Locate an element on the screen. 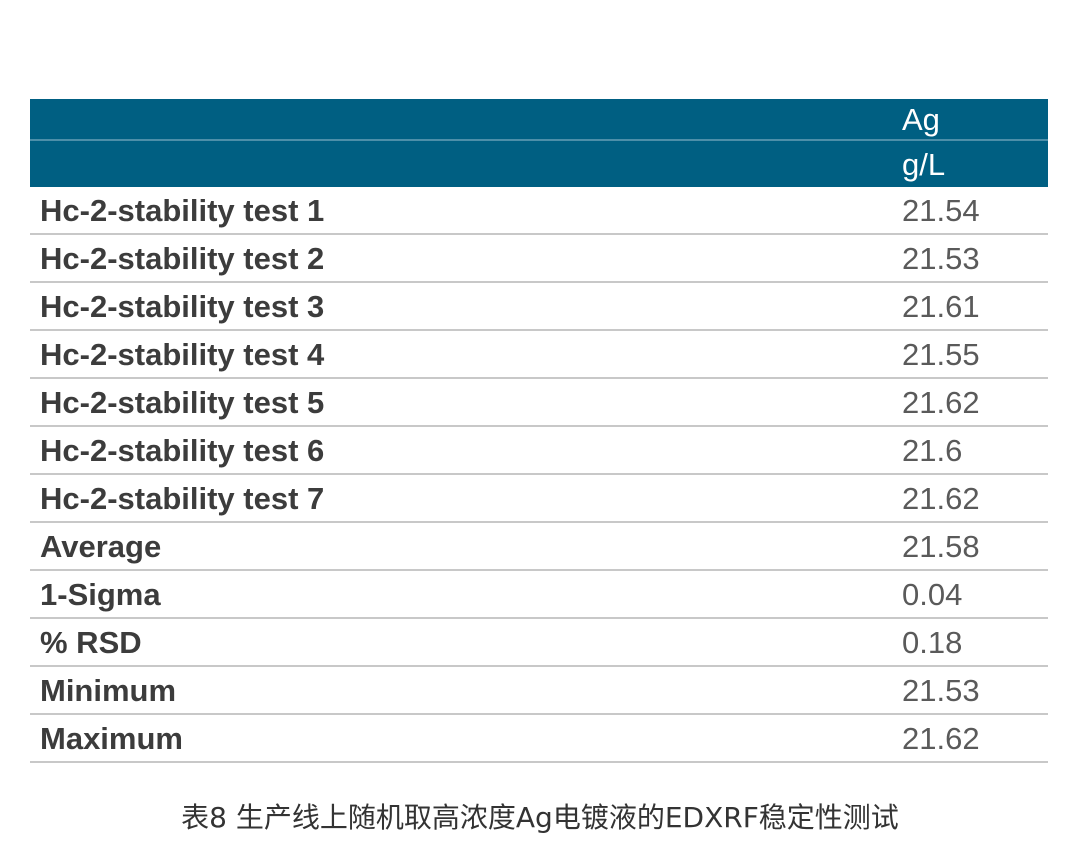 This screenshot has height=859, width=1080. row-value: 21.54 is located at coordinates (969, 211).